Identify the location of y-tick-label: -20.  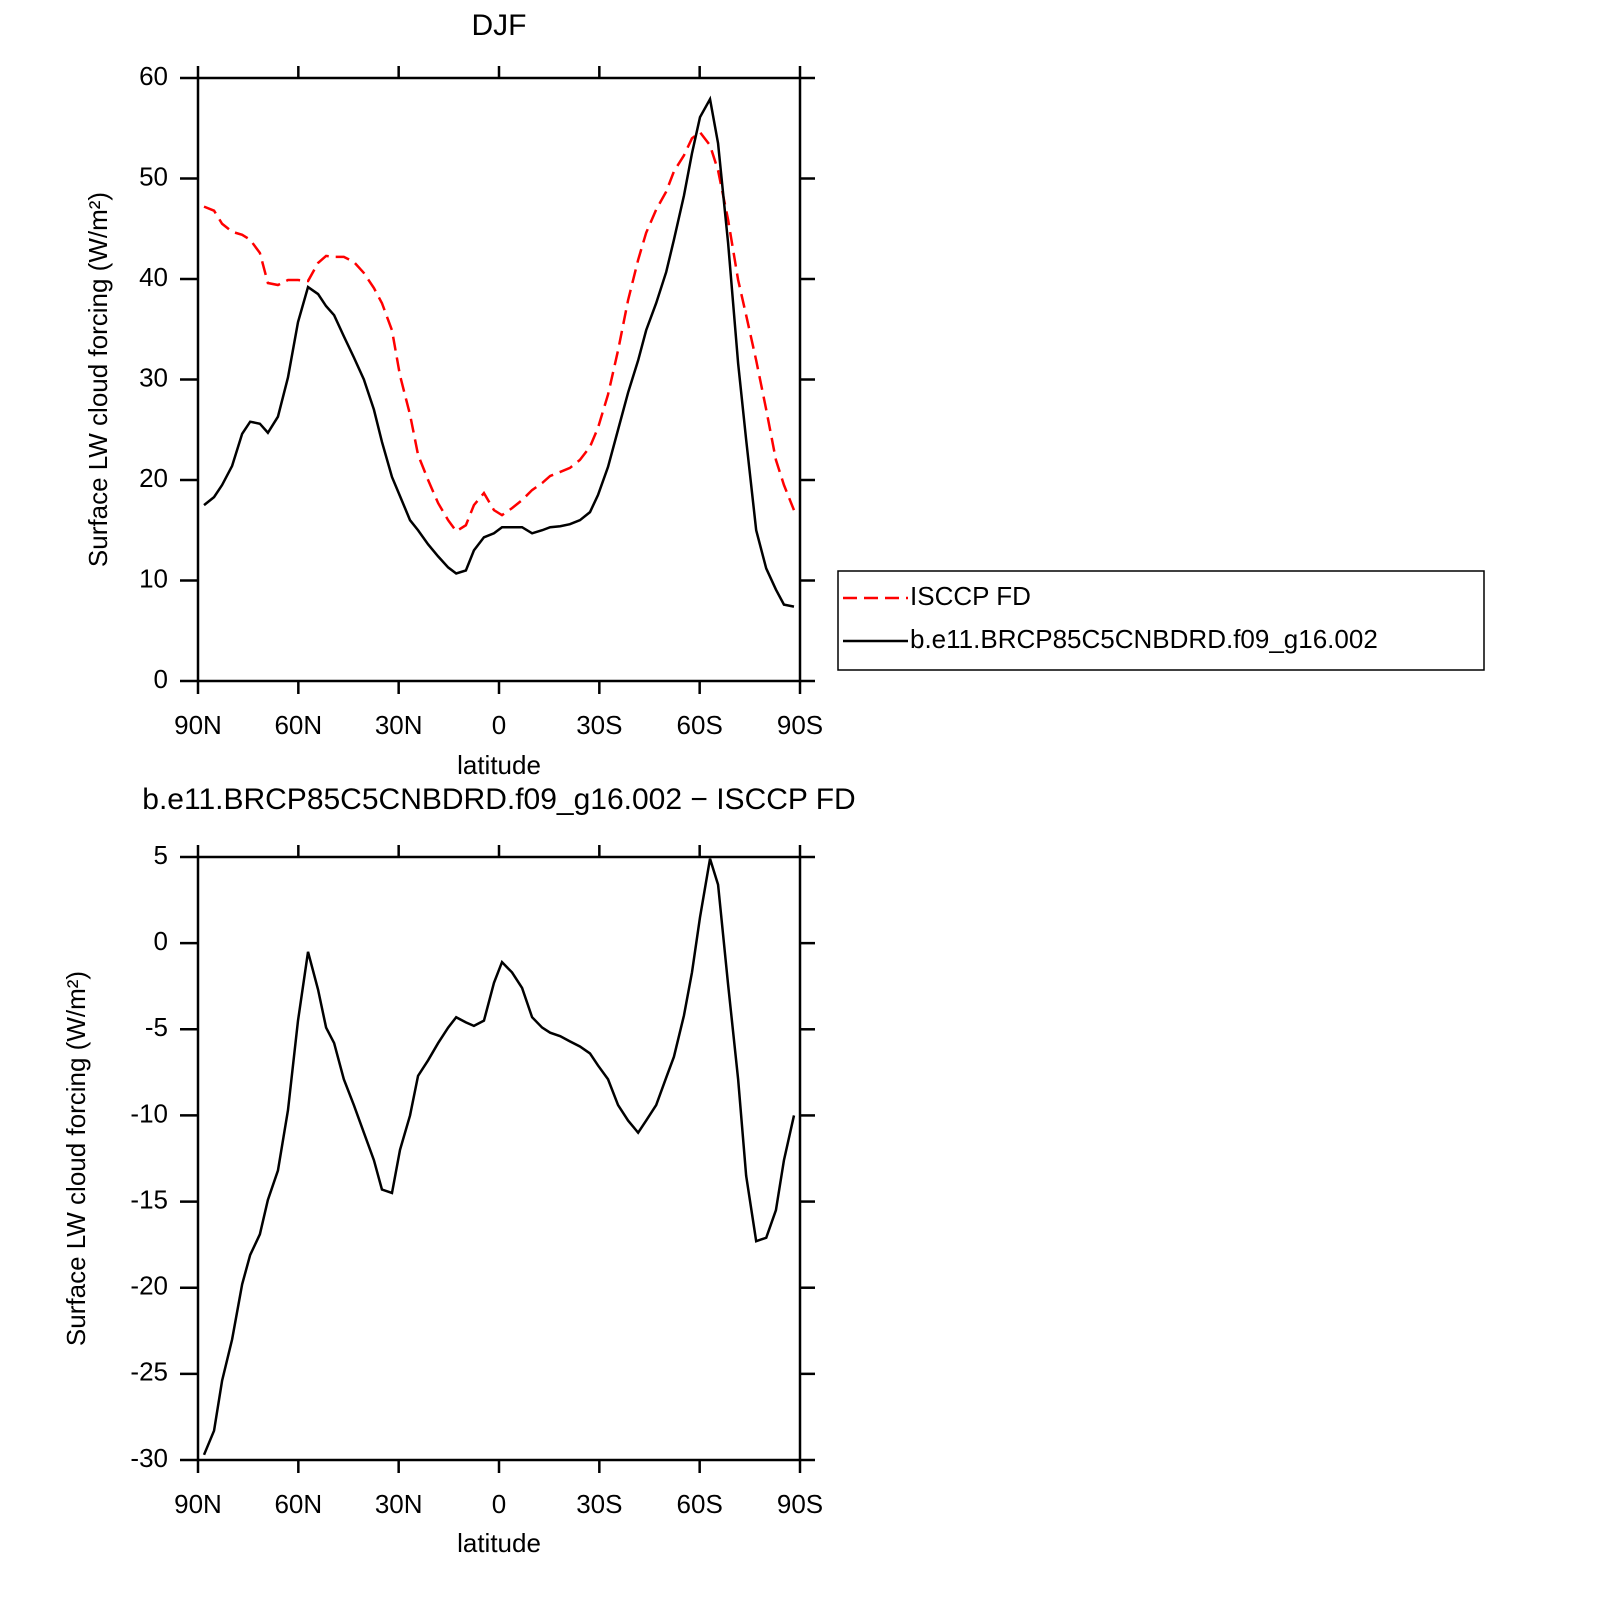
(149, 1286).